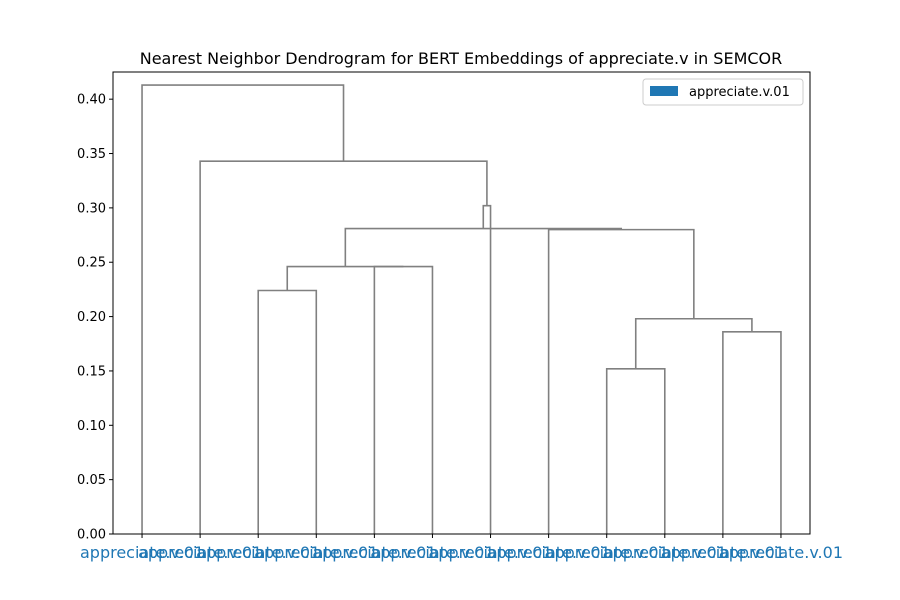 Image resolution: width=900 pixels, height=600 pixels. I want to click on legend: appreciate.v.01, so click(723, 92).